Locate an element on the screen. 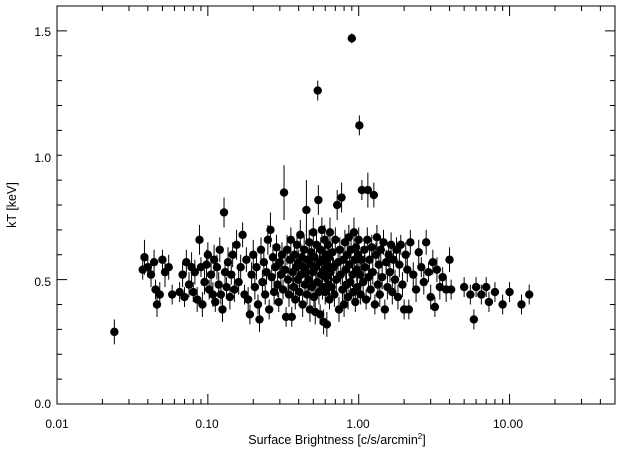  x-axis-label-superscript: 2 is located at coordinates (420, 436).